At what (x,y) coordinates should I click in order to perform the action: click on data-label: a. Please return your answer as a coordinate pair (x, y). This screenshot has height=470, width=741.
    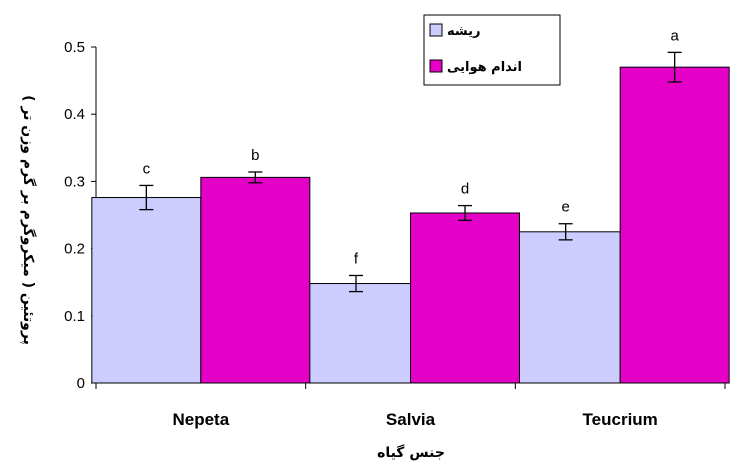
    Looking at the image, I should click on (674, 35).